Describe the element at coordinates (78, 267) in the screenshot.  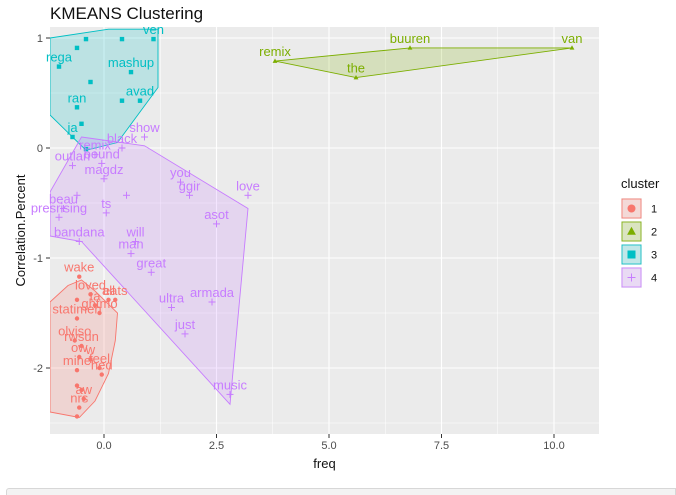
I see `point-label: wake` at that location.